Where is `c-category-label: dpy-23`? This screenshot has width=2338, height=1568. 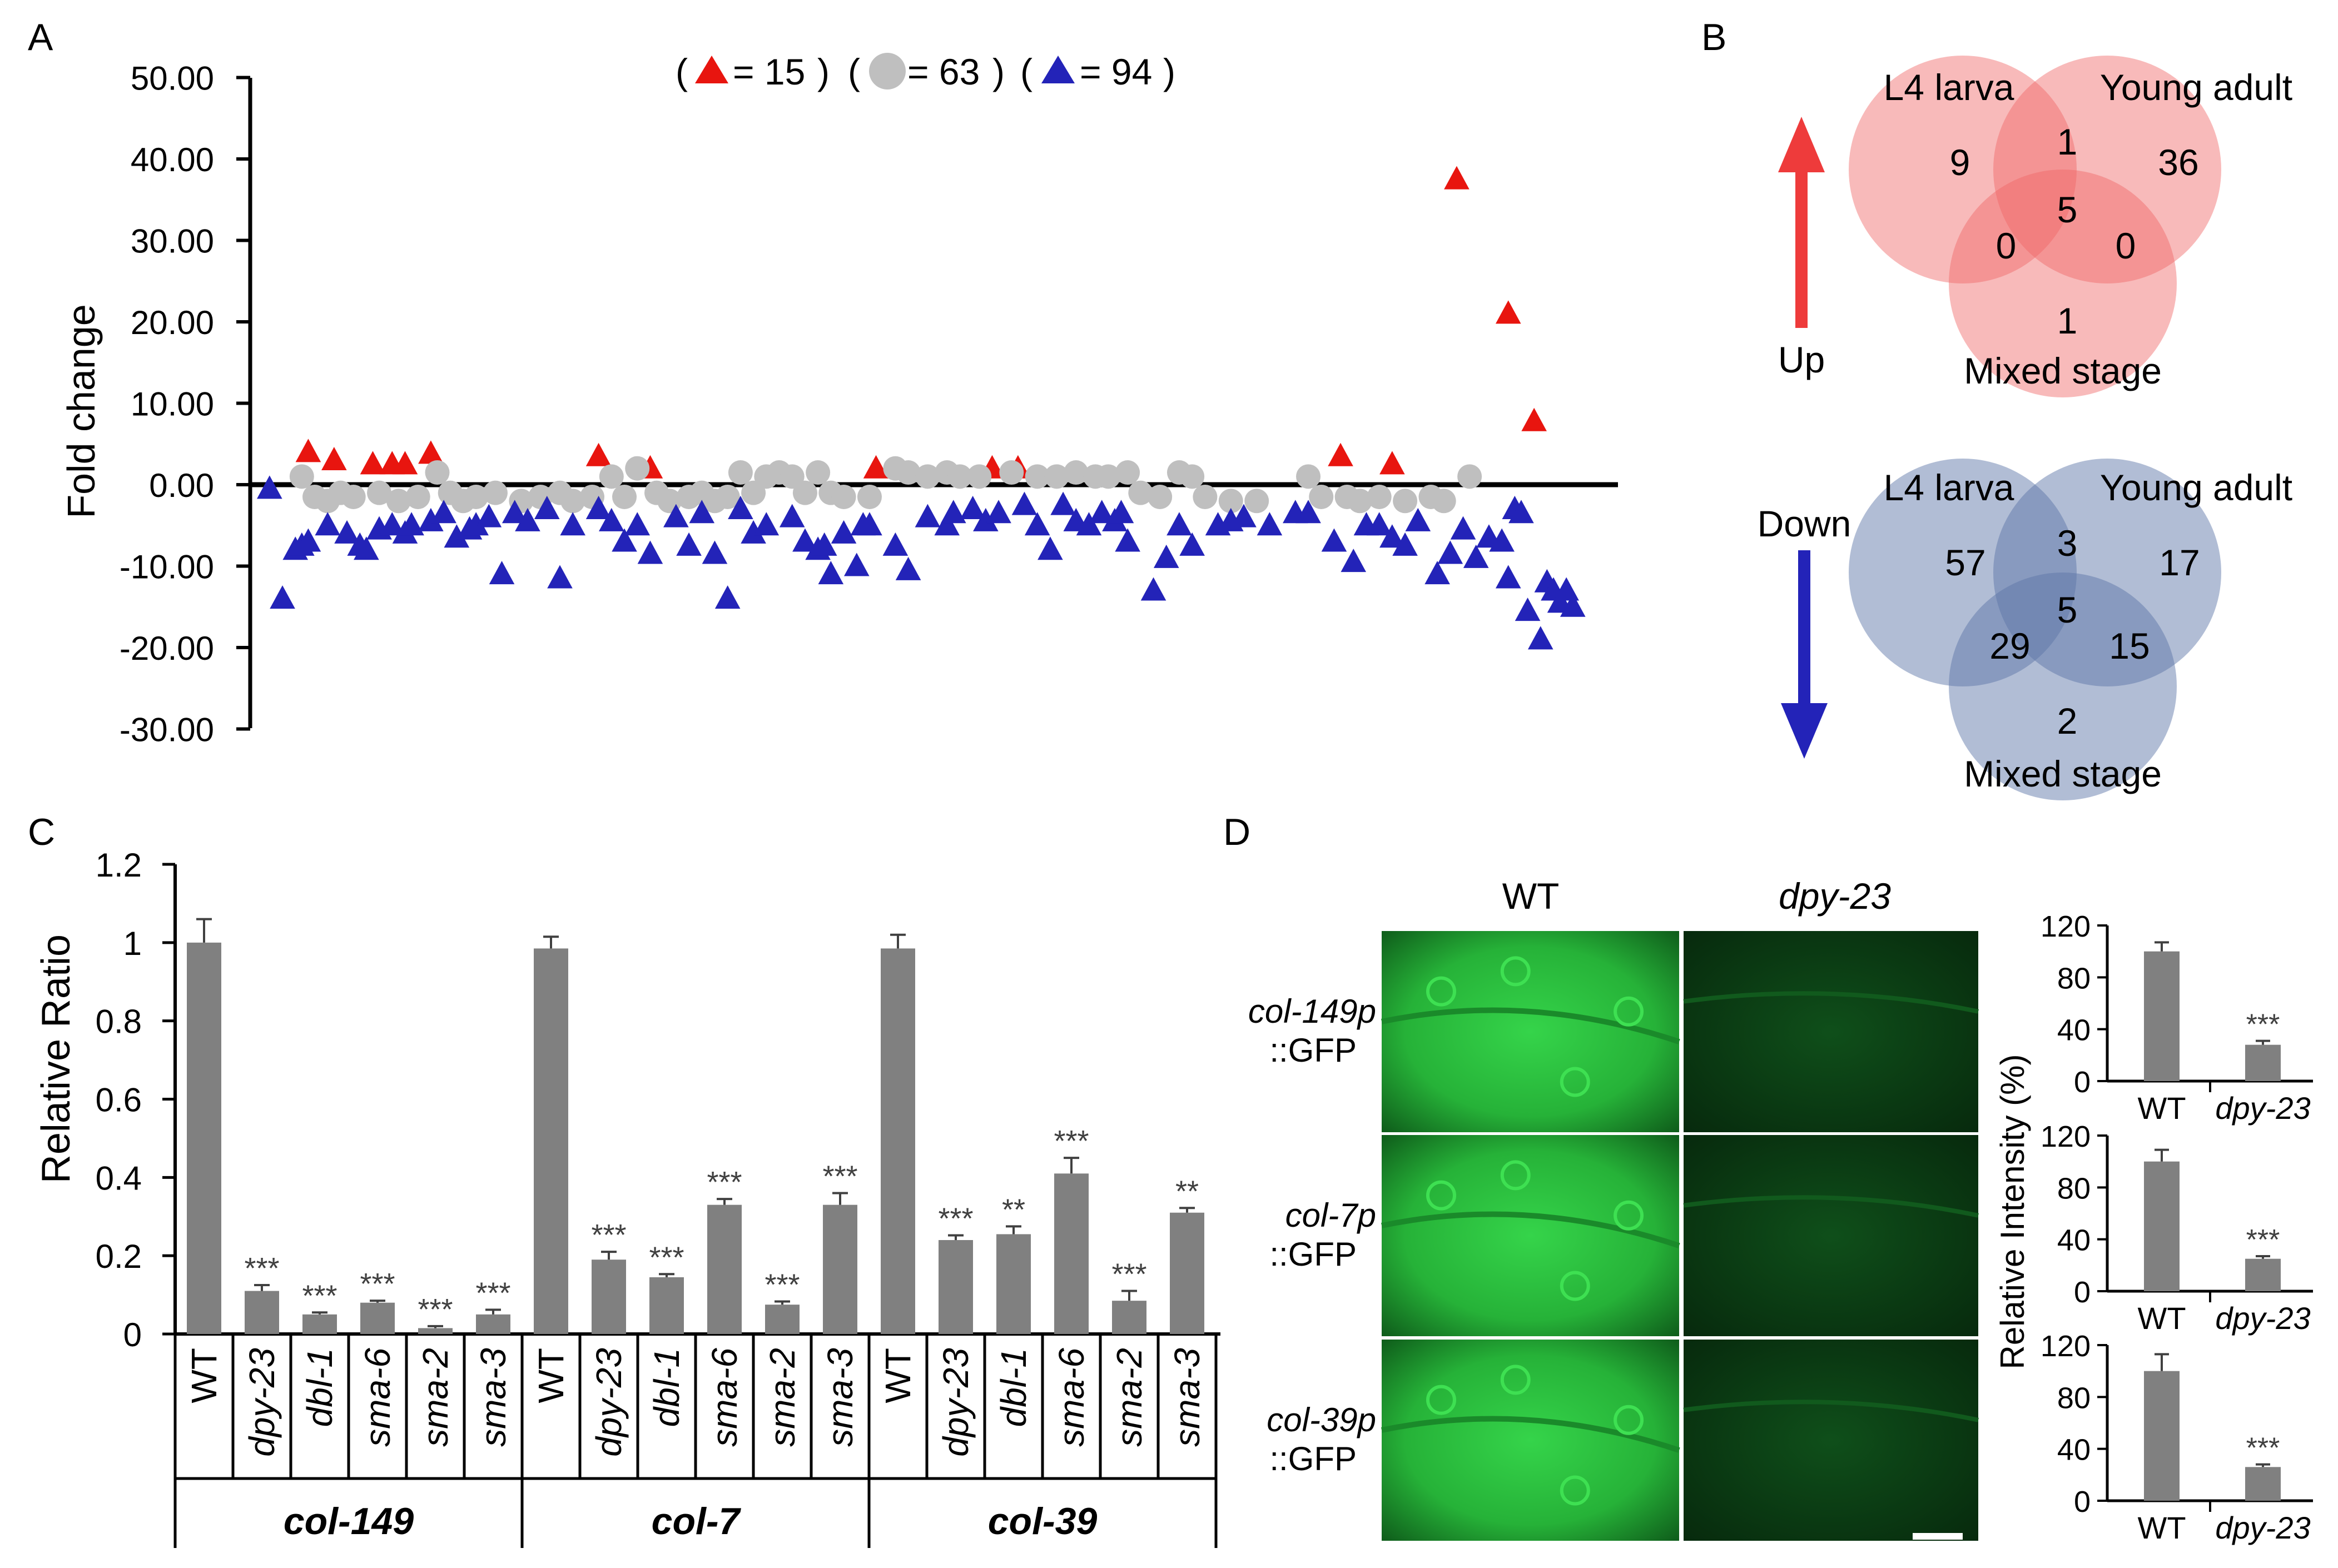
c-category-label: dpy-23 is located at coordinates (609, 1402).